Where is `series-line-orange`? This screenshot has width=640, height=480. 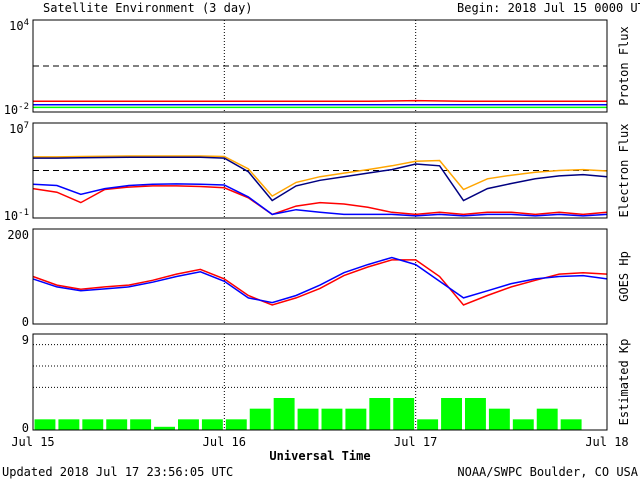 series-line-orange is located at coordinates (320, 176).